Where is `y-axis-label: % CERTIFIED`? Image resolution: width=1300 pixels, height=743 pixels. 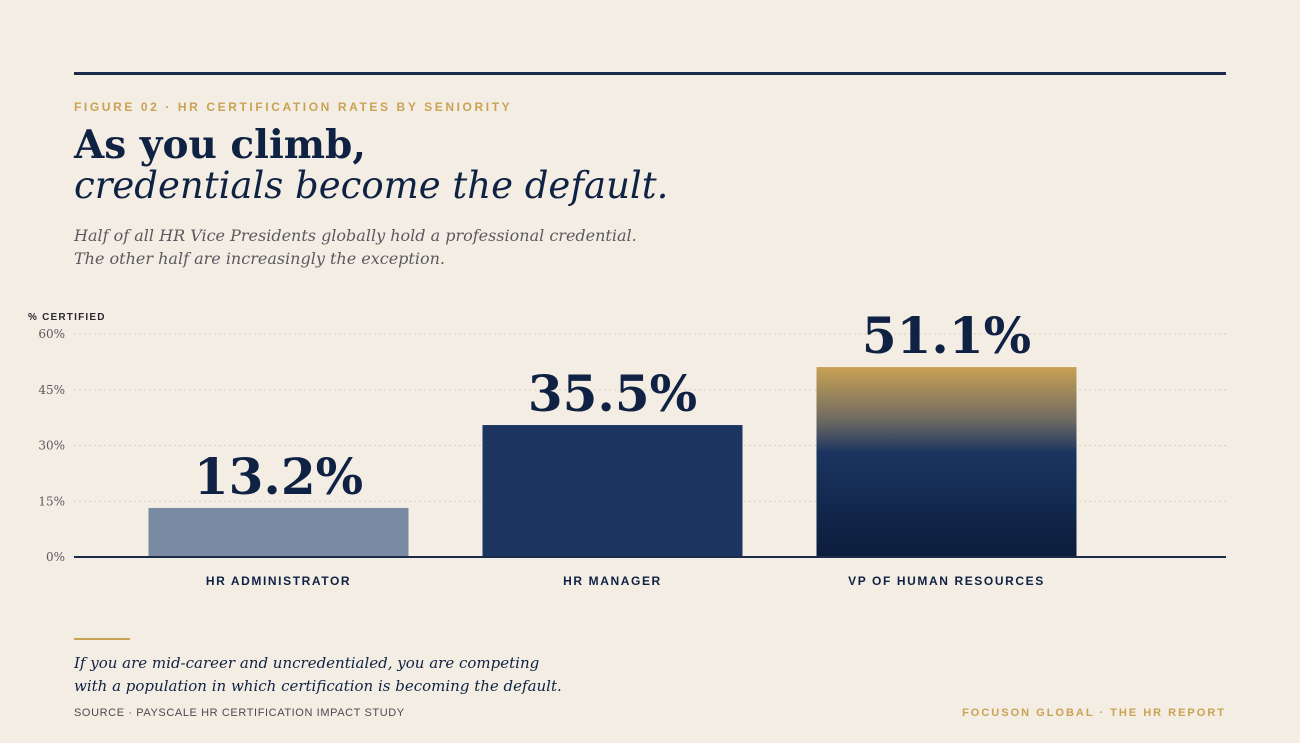
y-axis-label: % CERTIFIED is located at coordinates (67, 317).